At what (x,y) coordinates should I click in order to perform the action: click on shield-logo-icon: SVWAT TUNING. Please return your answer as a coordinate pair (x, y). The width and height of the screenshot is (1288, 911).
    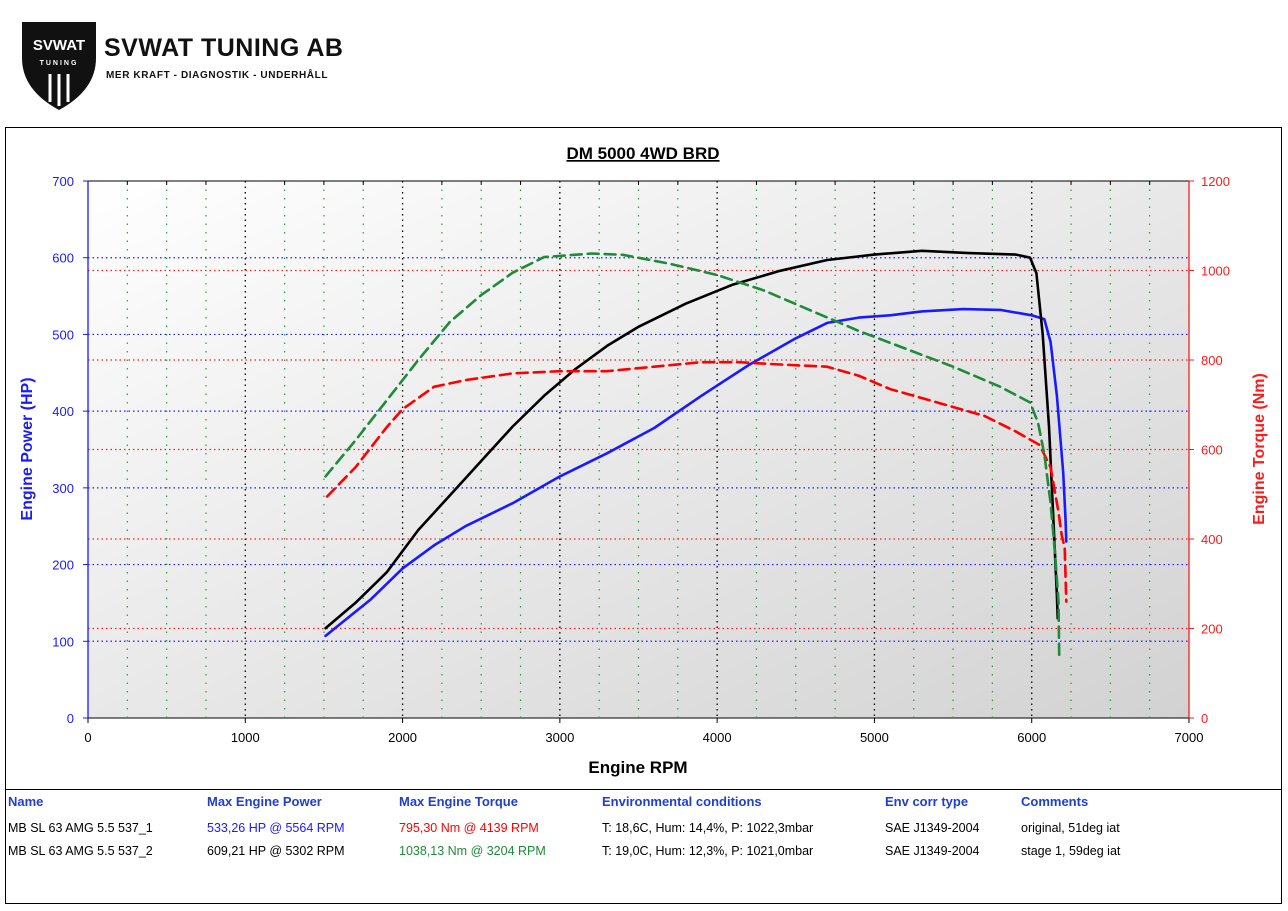
    Looking at the image, I should click on (59, 66).